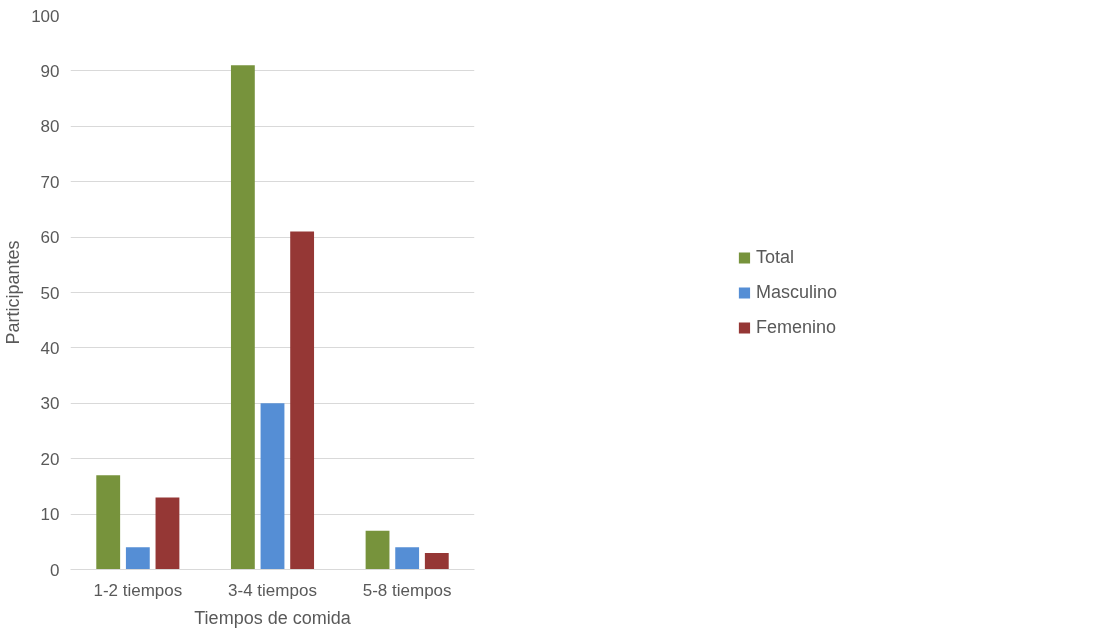  What do you see at coordinates (138, 590) in the screenshot?
I see `x-tick-label: 1-2 tiempos` at bounding box center [138, 590].